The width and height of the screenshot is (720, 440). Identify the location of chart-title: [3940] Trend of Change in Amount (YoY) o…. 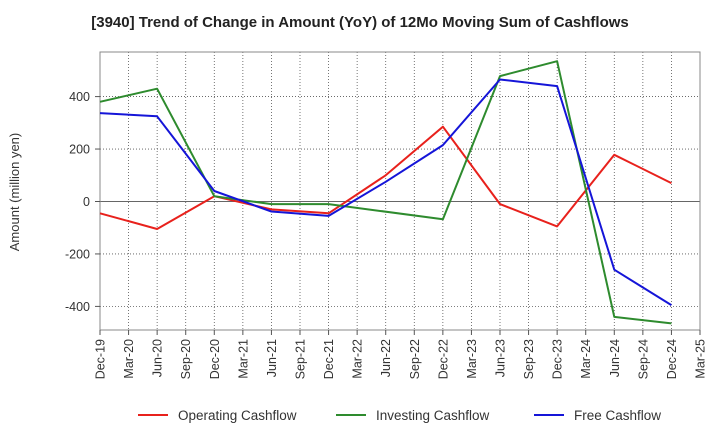
(360, 22).